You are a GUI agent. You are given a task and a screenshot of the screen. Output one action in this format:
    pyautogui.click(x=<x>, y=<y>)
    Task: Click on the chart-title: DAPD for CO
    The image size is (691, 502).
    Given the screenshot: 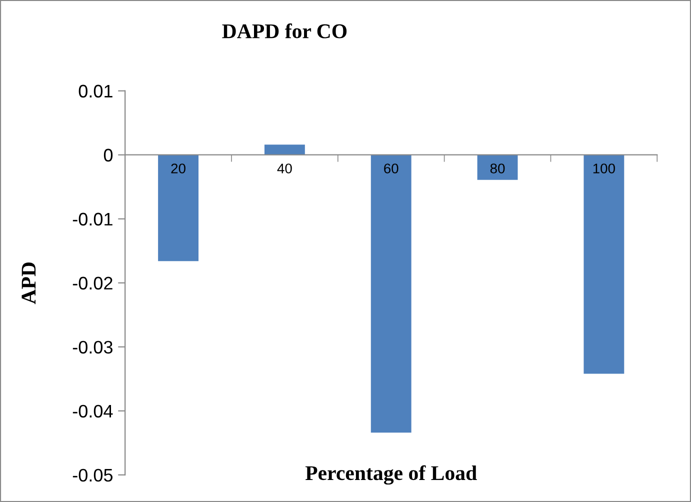 What is the action you would take?
    pyautogui.click(x=284, y=30)
    